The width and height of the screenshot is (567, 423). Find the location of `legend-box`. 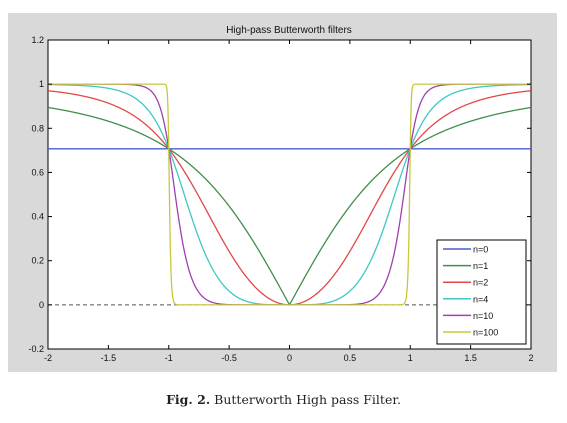

legend-box is located at coordinates (481, 292).